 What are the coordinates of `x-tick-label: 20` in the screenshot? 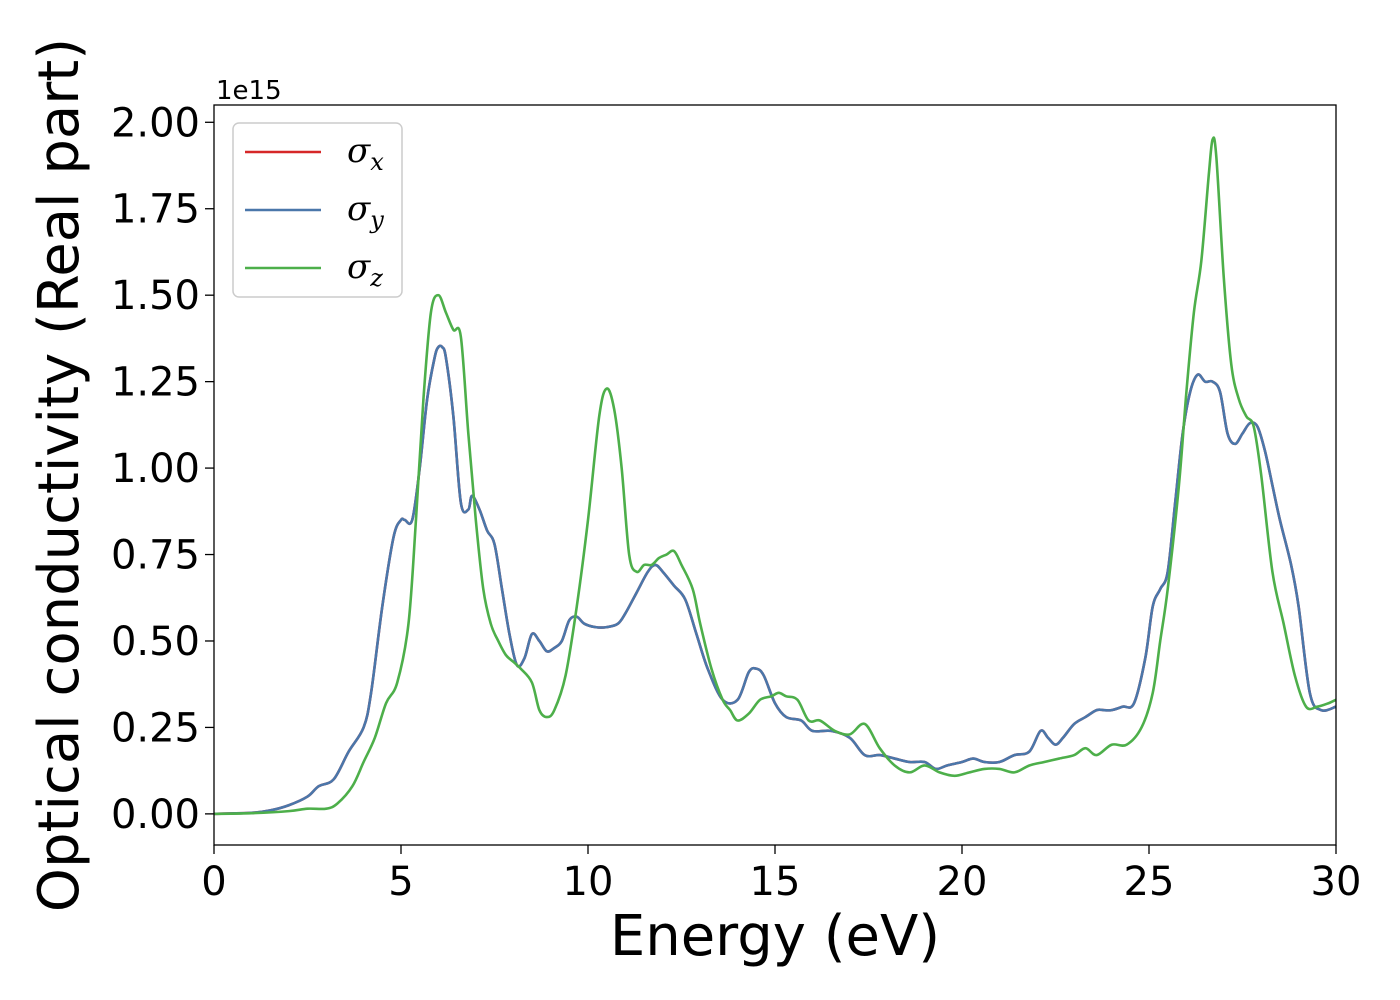 It's located at (962, 882).